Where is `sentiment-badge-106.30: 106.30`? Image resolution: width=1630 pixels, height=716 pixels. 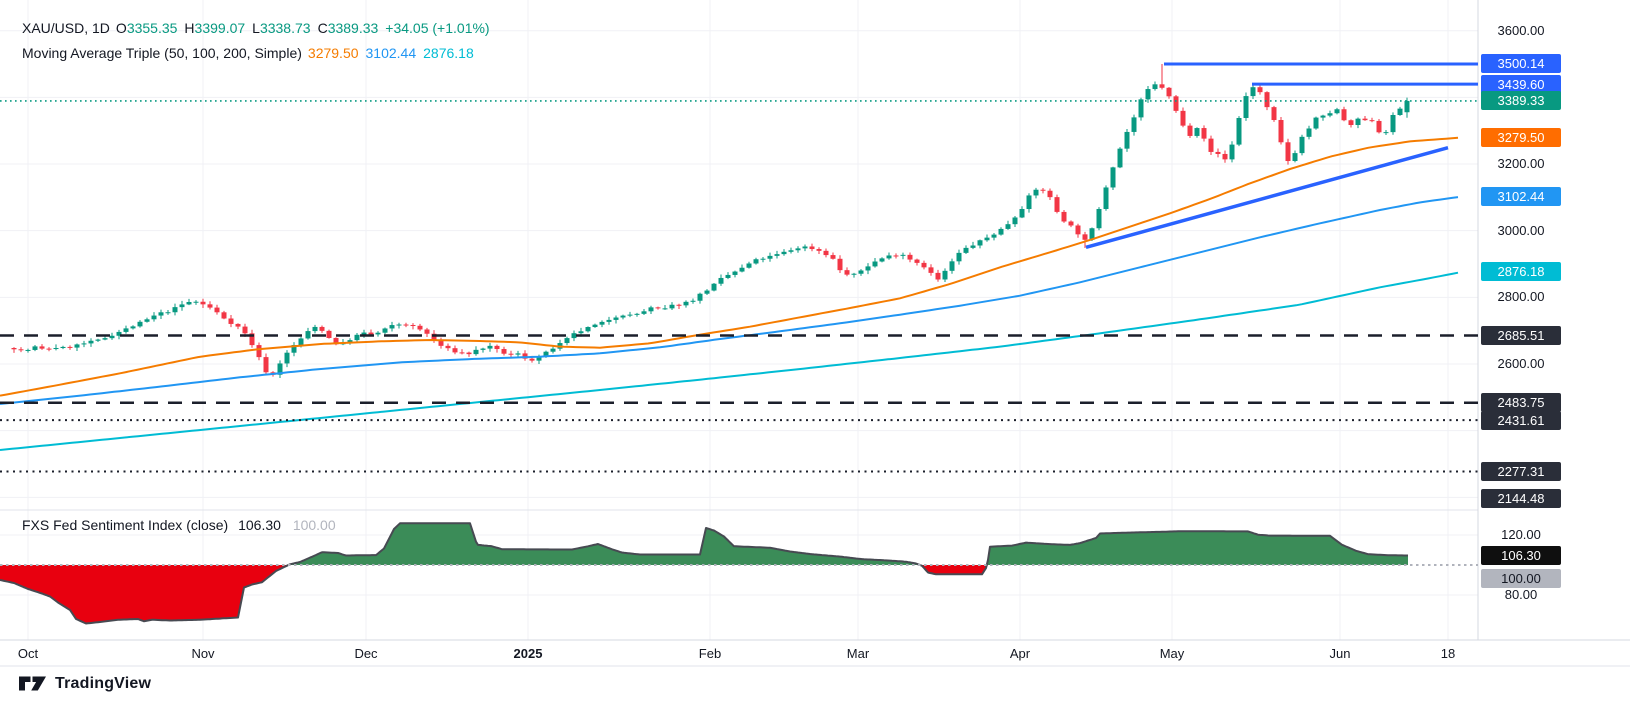
sentiment-badge-106.30: 106.30 is located at coordinates (1521, 556).